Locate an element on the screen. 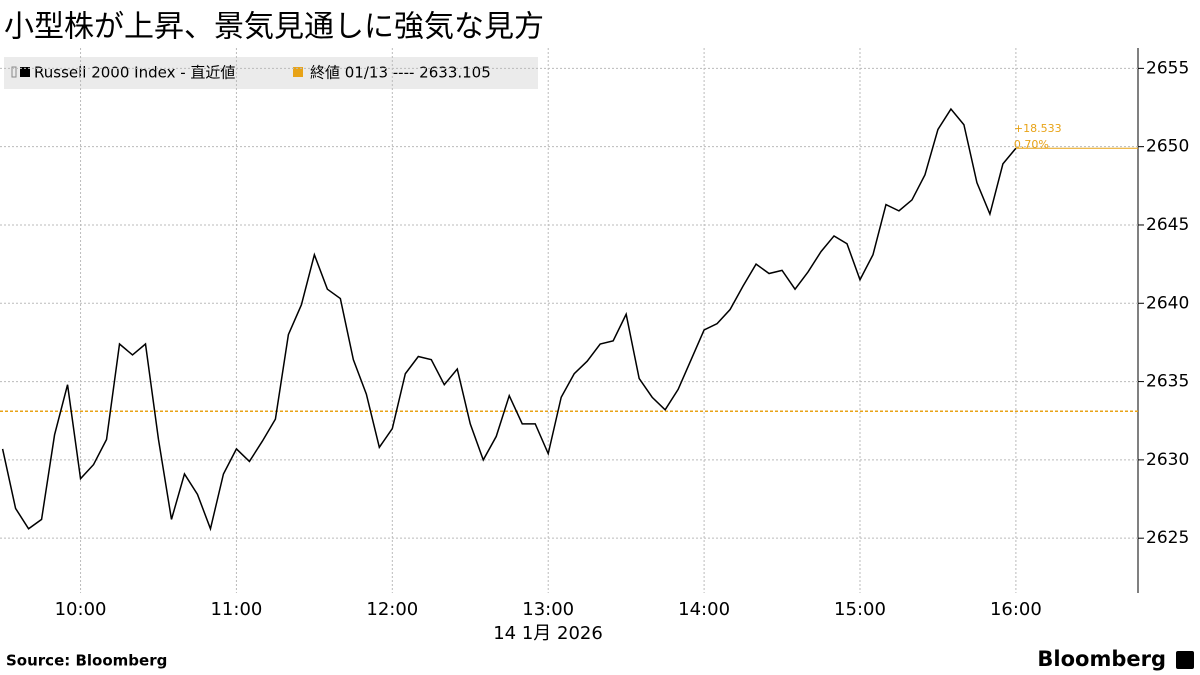 The width and height of the screenshot is (1200, 675). x-tick-label: 14:00 is located at coordinates (704, 609).